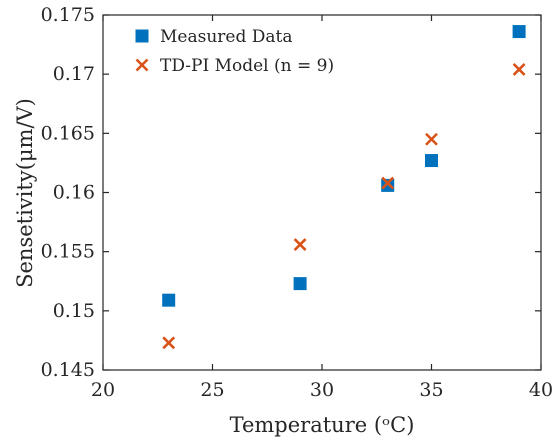  What do you see at coordinates (226, 37) in the screenshot?
I see `legend-label-measured: Measured Data` at bounding box center [226, 37].